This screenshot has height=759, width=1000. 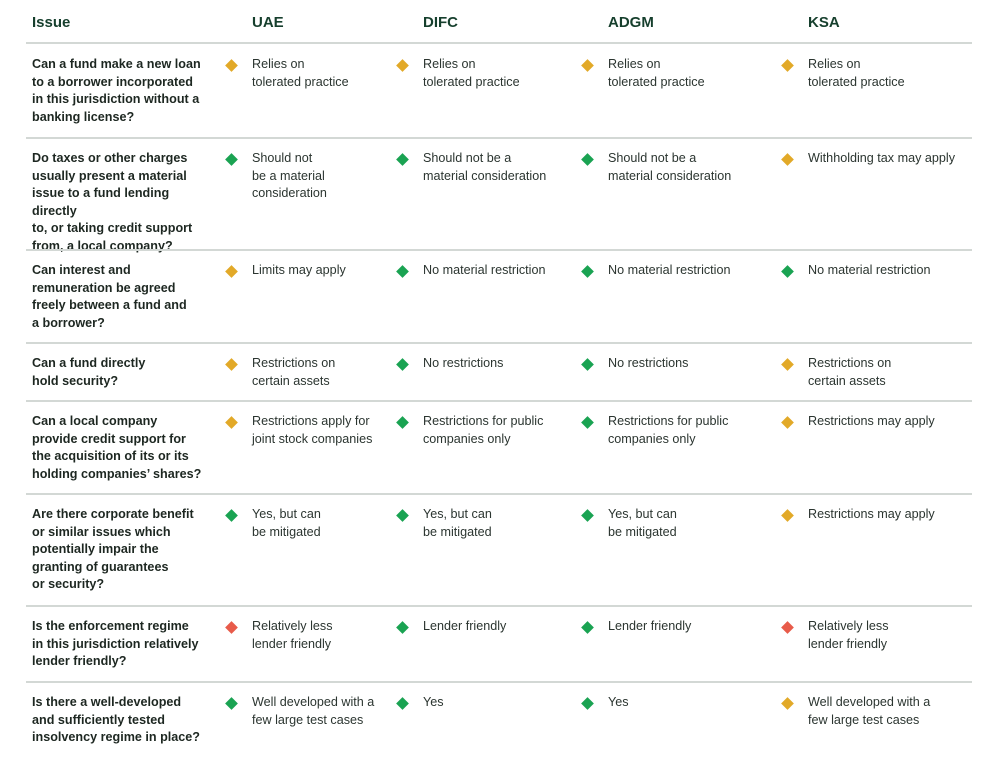 I want to click on cell-difc: Lender friendly, so click(x=503, y=627).